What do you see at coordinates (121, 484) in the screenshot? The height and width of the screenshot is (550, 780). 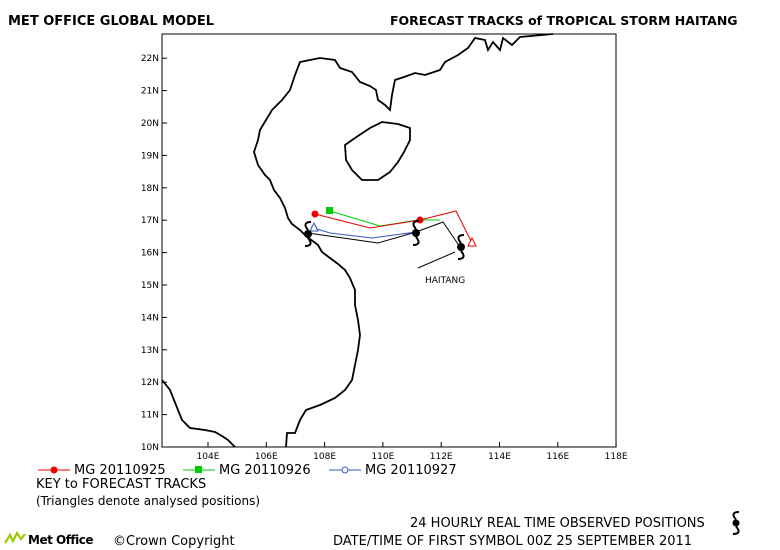 I see `key-title: KEY to FORECAST TRACKS` at bounding box center [121, 484].